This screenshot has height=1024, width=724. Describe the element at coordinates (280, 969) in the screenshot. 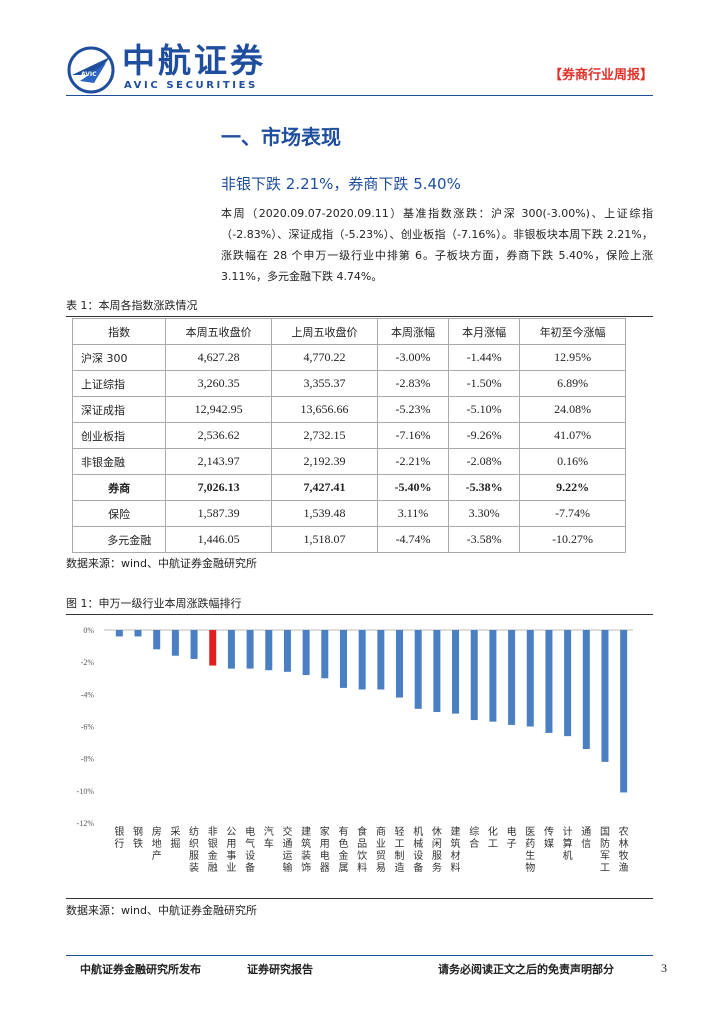

I see `footer-report-type: 证券研究报告` at that location.